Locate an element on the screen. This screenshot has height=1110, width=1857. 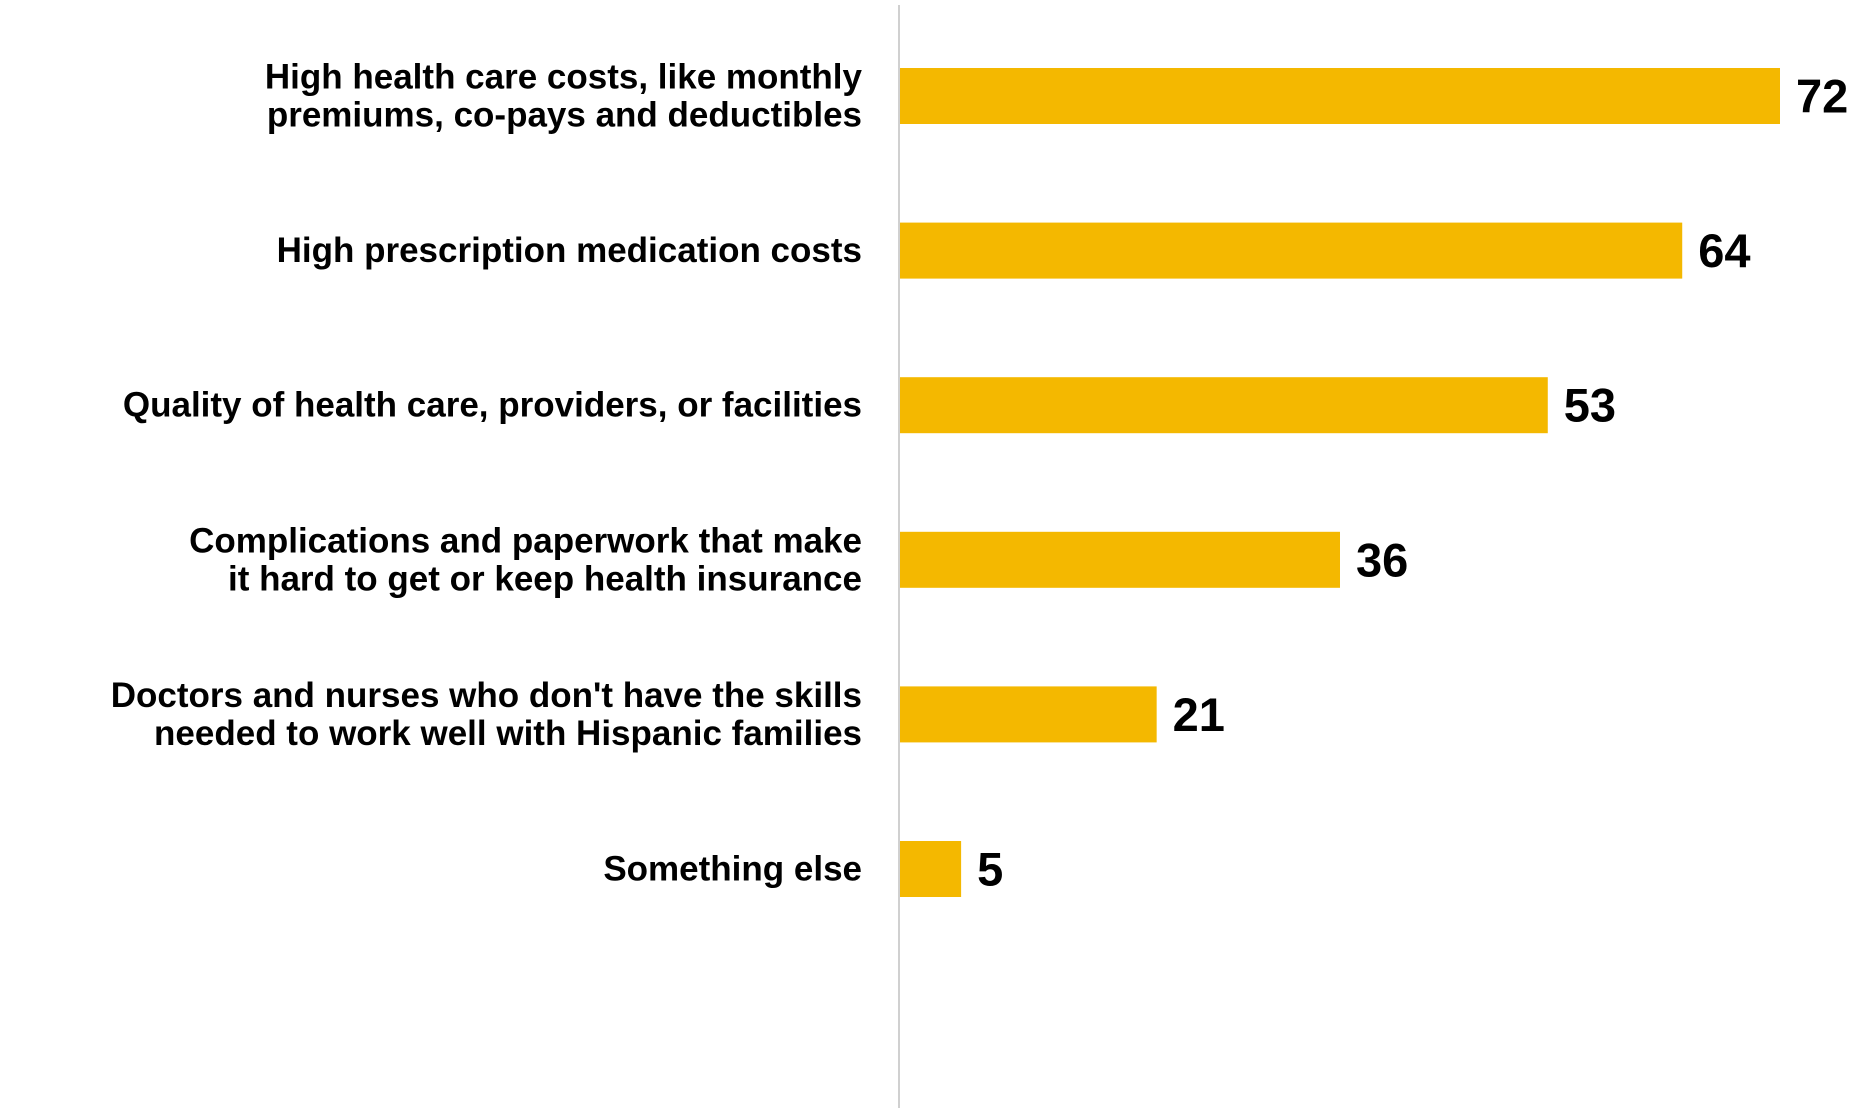
bar-value-label: 53 is located at coordinates (1590, 405).